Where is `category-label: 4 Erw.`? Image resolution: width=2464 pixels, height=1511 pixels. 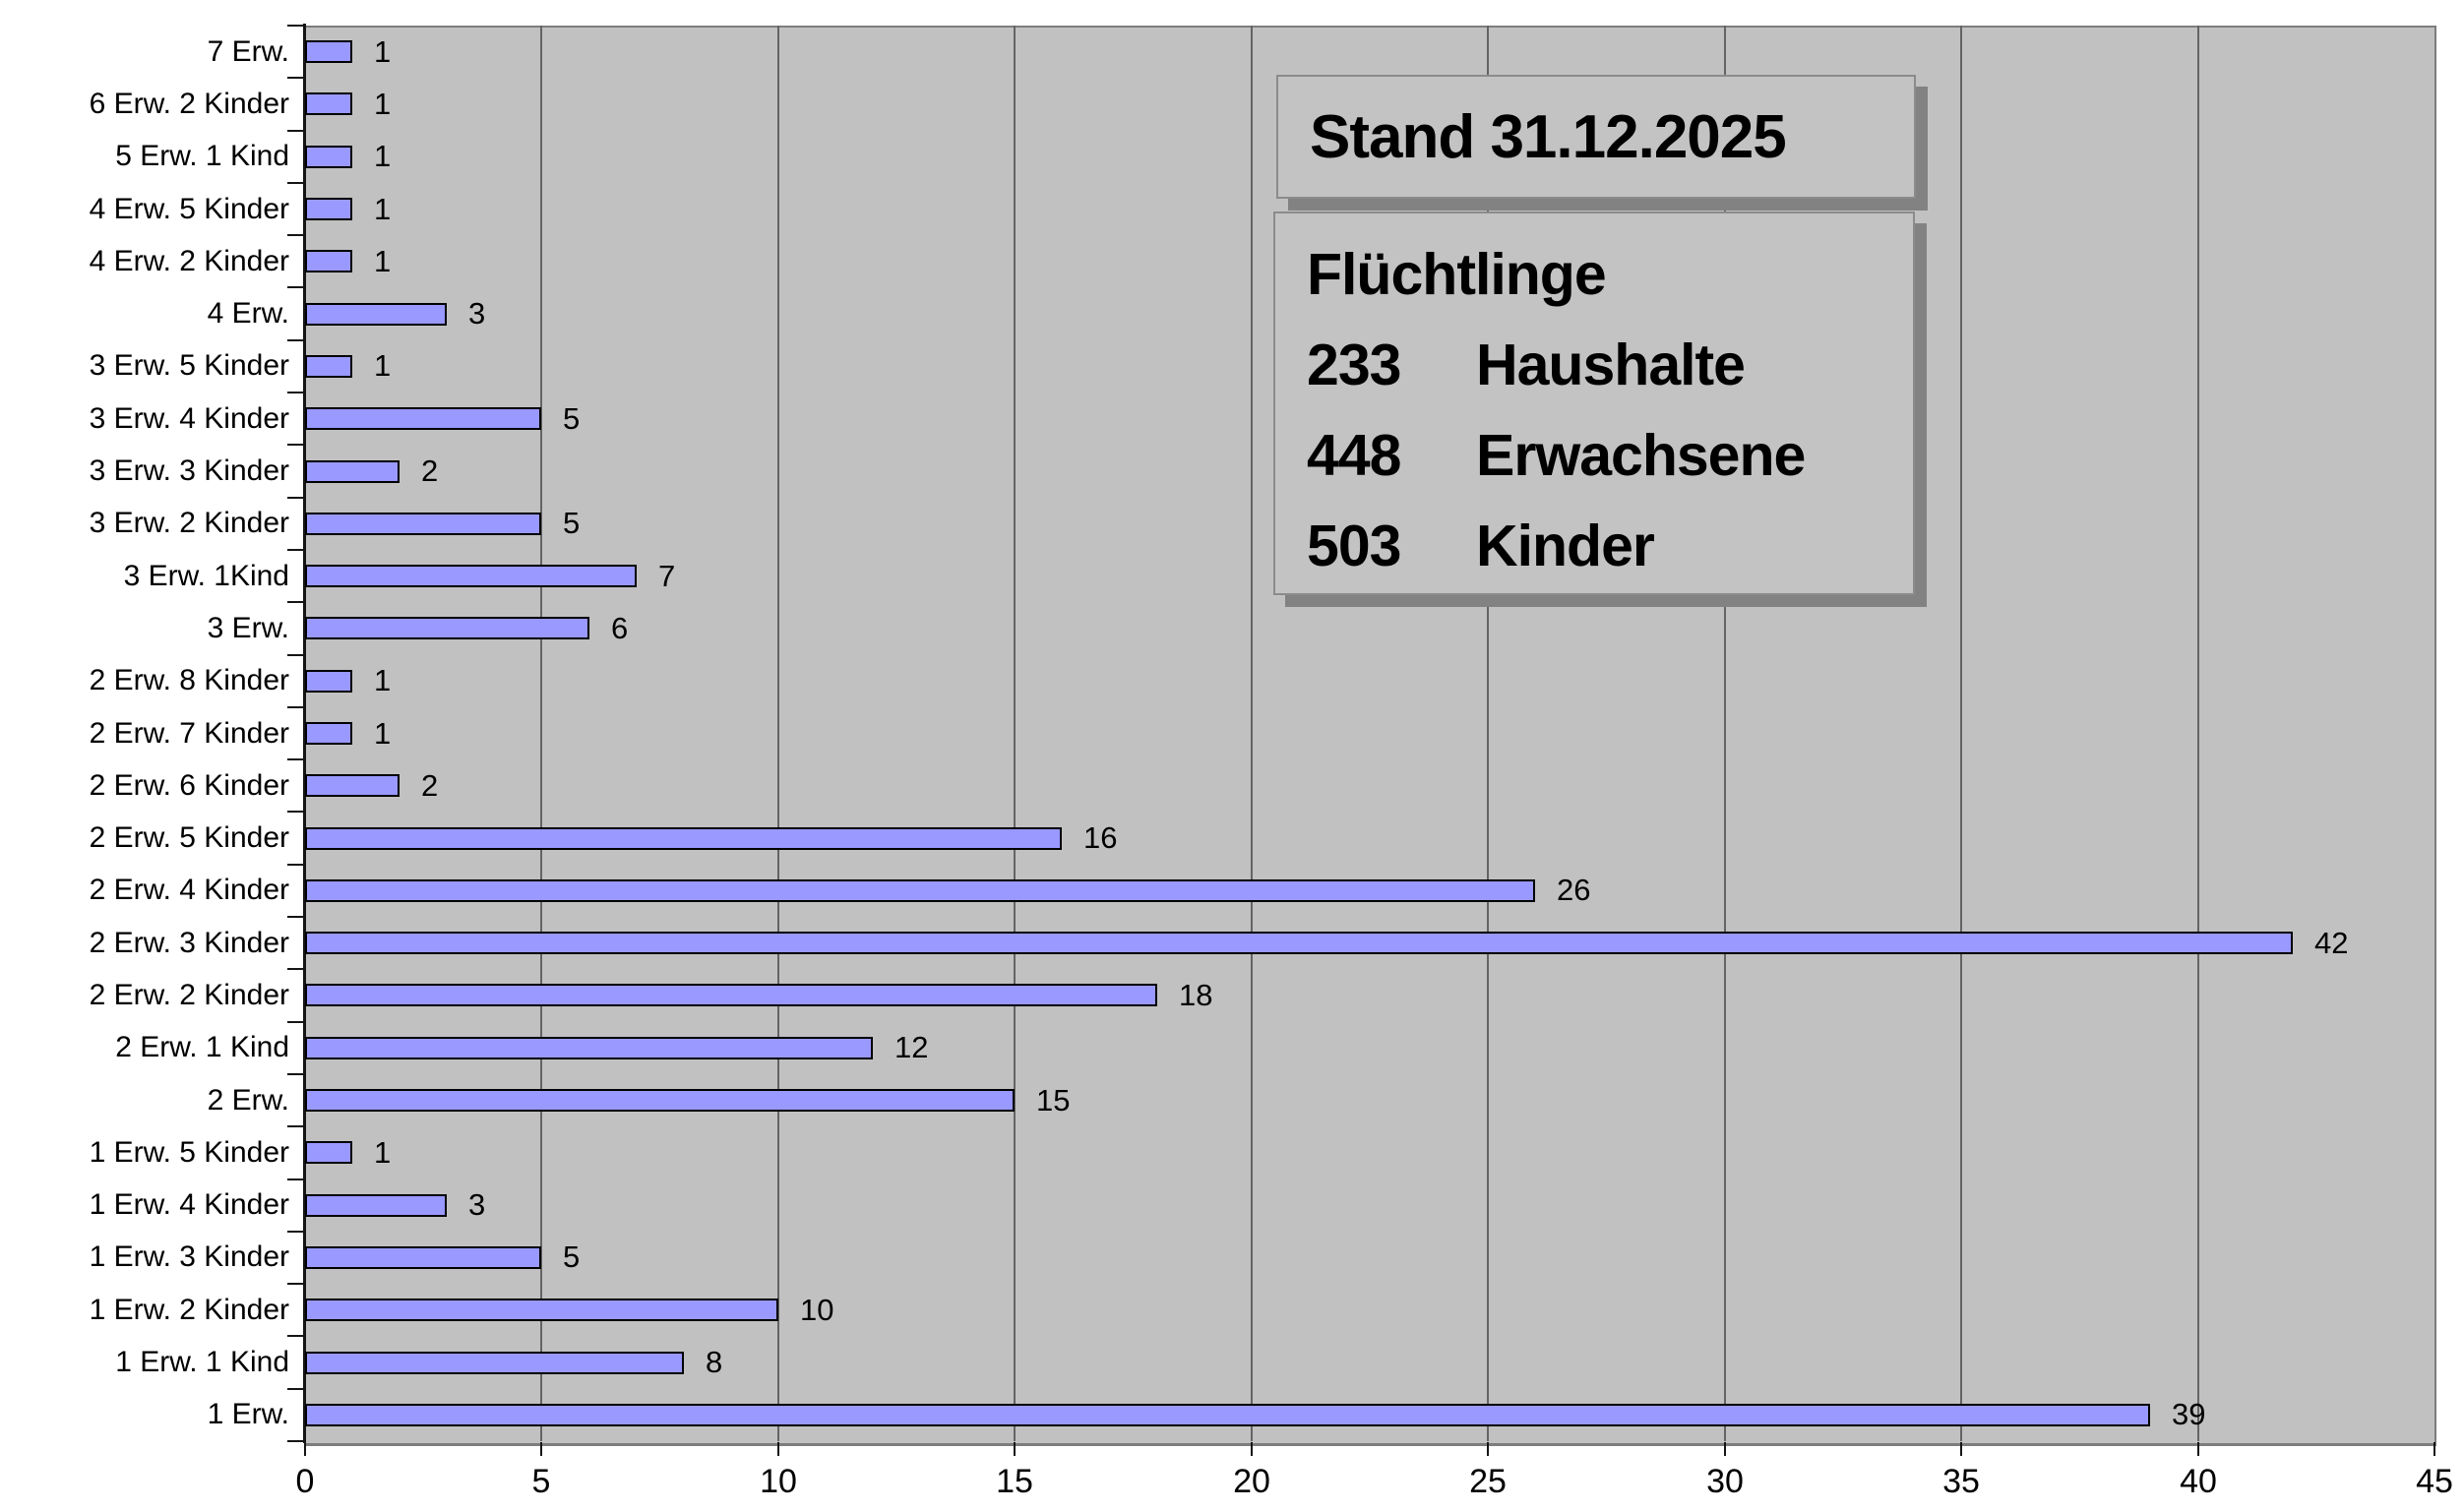 category-label: 4 Erw. is located at coordinates (248, 313).